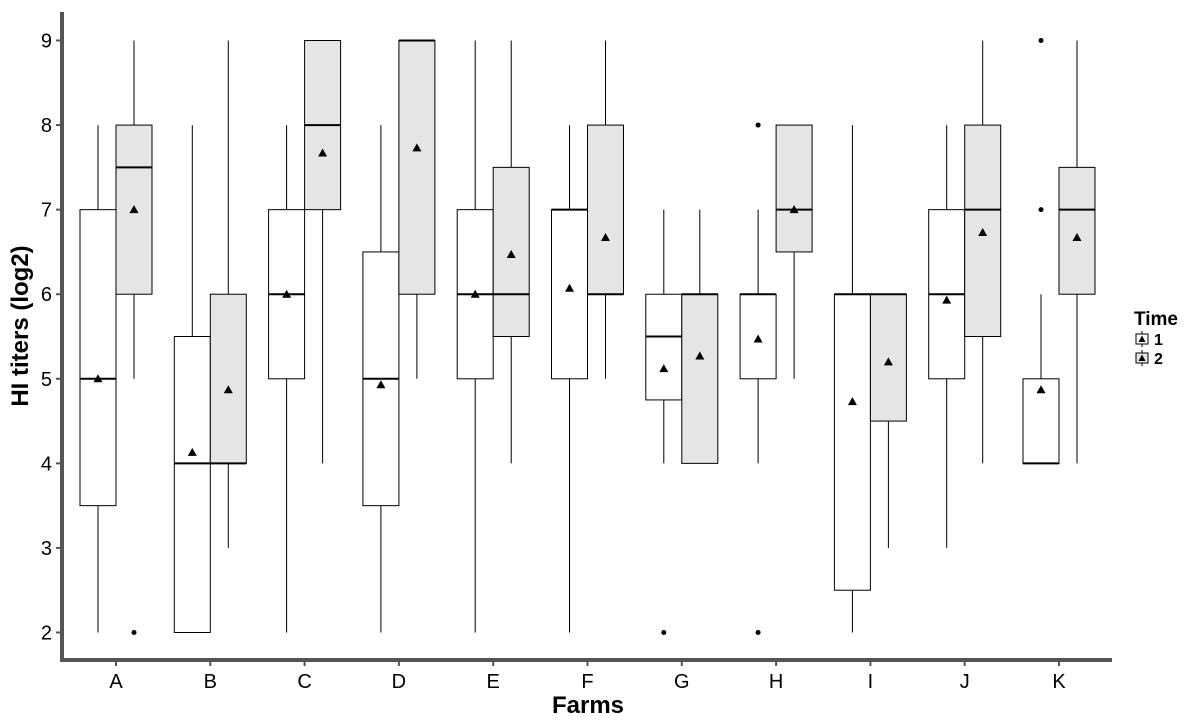 This screenshot has height=726, width=1200. Describe the element at coordinates (46, 634) in the screenshot. I see `y-tick-label: 2` at that location.